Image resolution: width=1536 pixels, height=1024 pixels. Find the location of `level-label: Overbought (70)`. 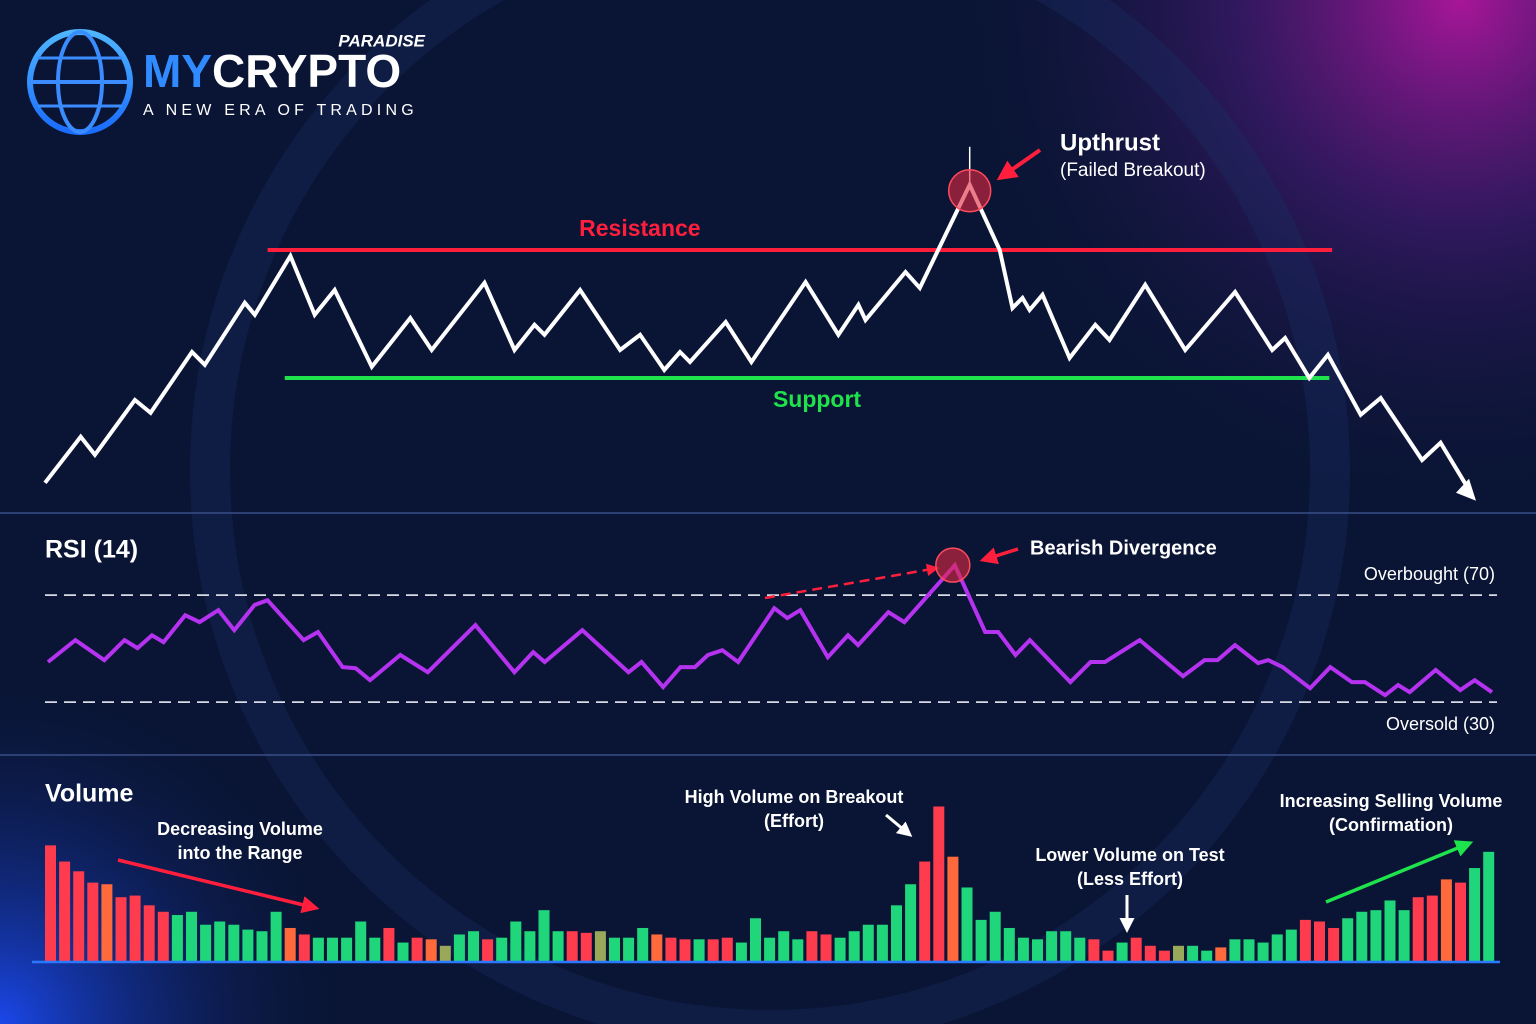

level-label: Overbought (70) is located at coordinates (1429, 574).